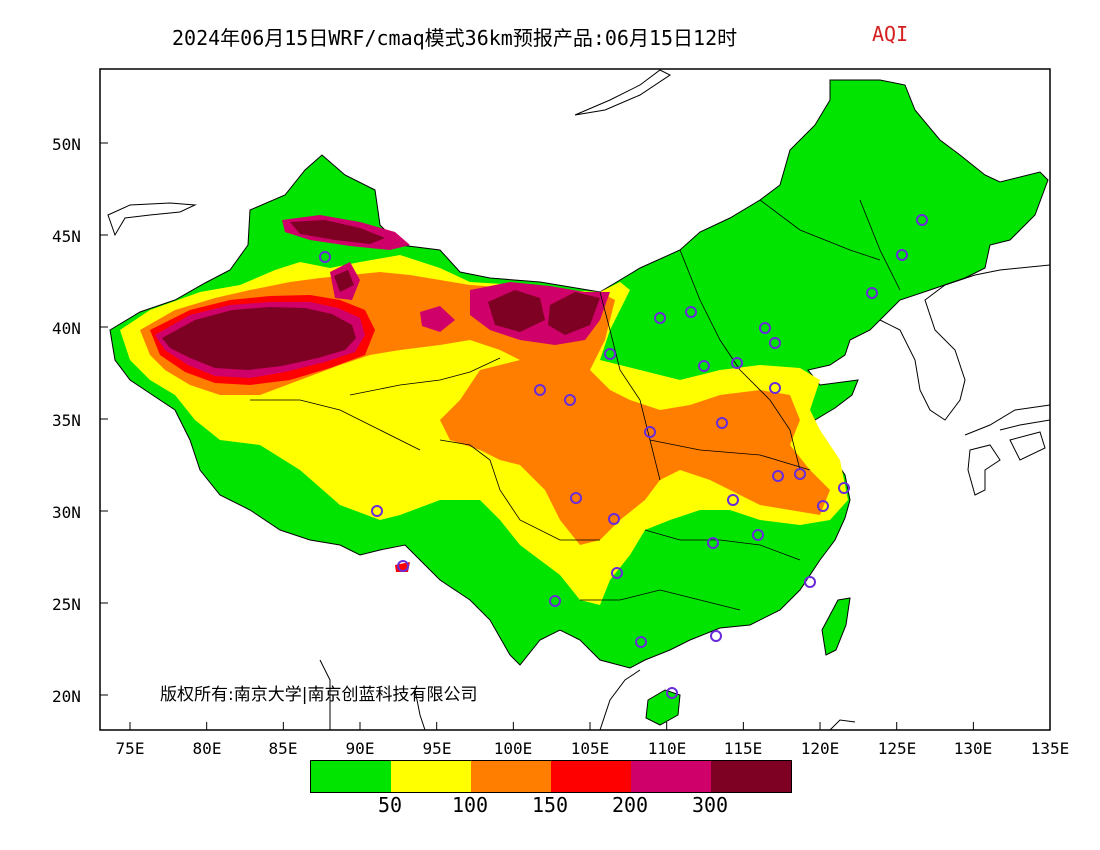 This screenshot has height=850, width=1100. What do you see at coordinates (437, 748) in the screenshot?
I see `lon-label-95e: 95E` at bounding box center [437, 748].